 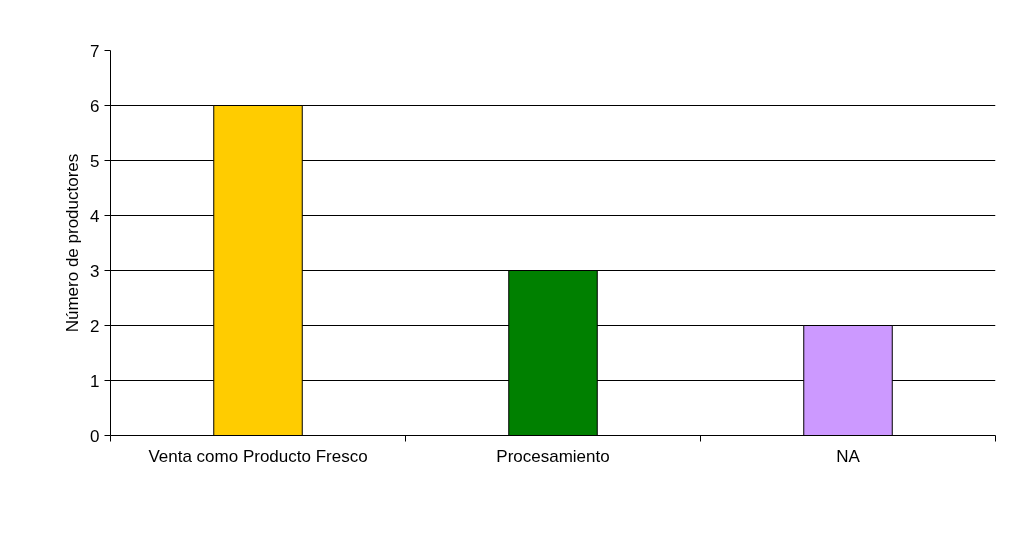 What do you see at coordinates (95, 106) in the screenshot?
I see `y-tick-label: 6` at bounding box center [95, 106].